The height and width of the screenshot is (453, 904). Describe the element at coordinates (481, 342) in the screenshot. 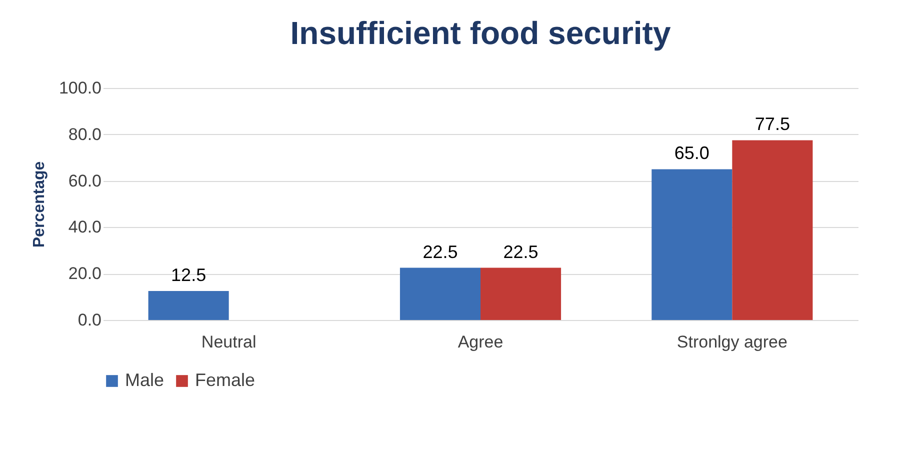

I see `x-tick-label: Agree` at that location.